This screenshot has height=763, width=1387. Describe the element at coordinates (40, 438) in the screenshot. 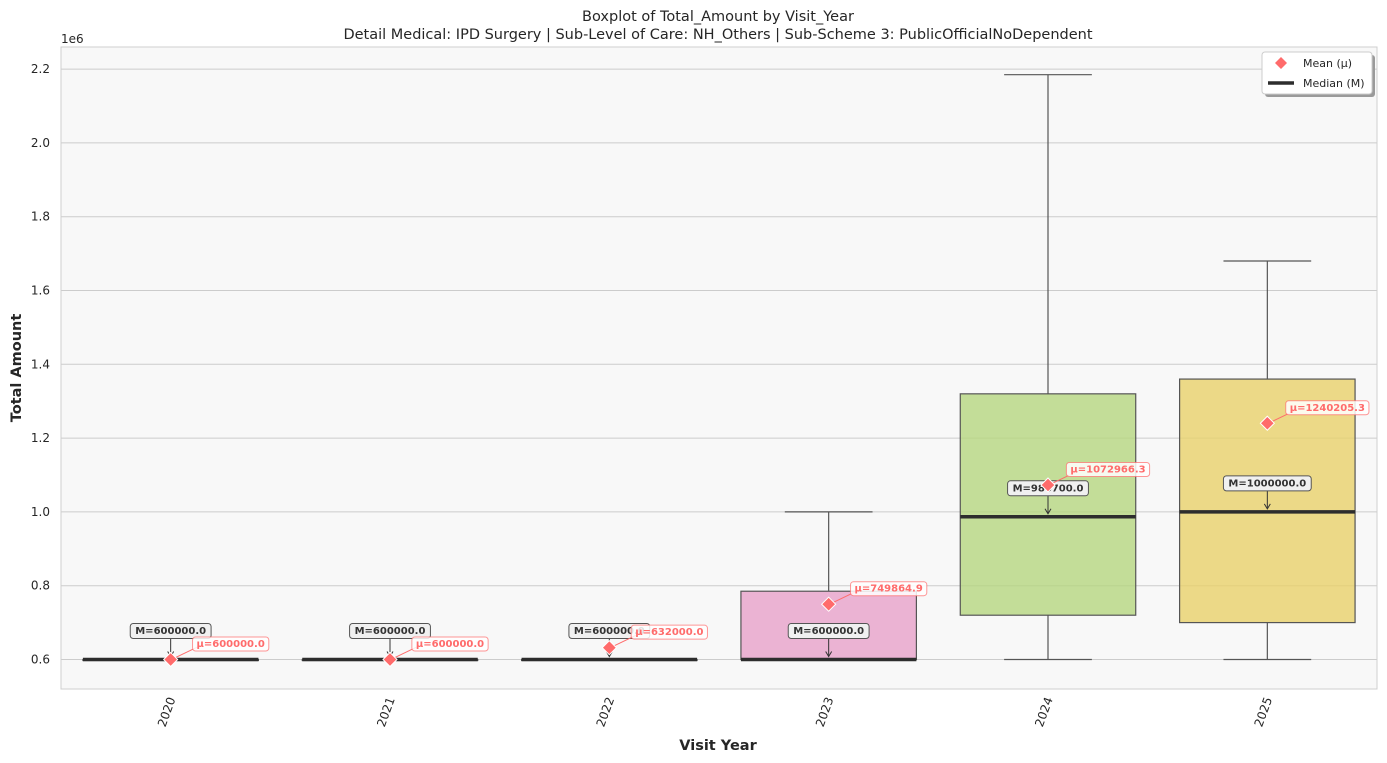

I see `y-tick-label: 1.2` at that location.